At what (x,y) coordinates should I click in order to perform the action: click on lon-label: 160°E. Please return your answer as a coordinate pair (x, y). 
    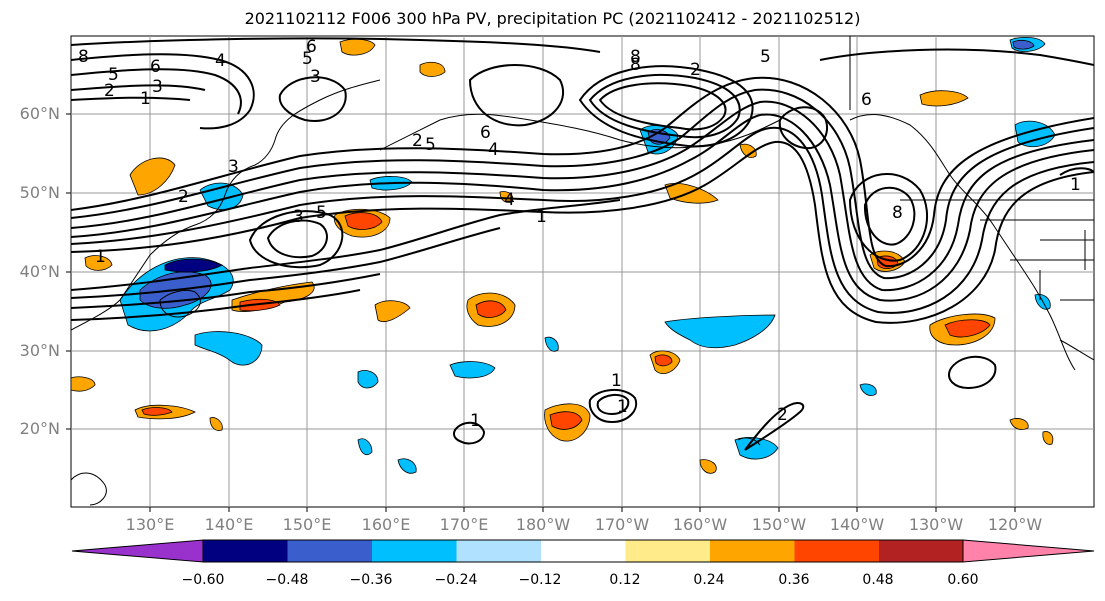
    Looking at the image, I should click on (386, 524).